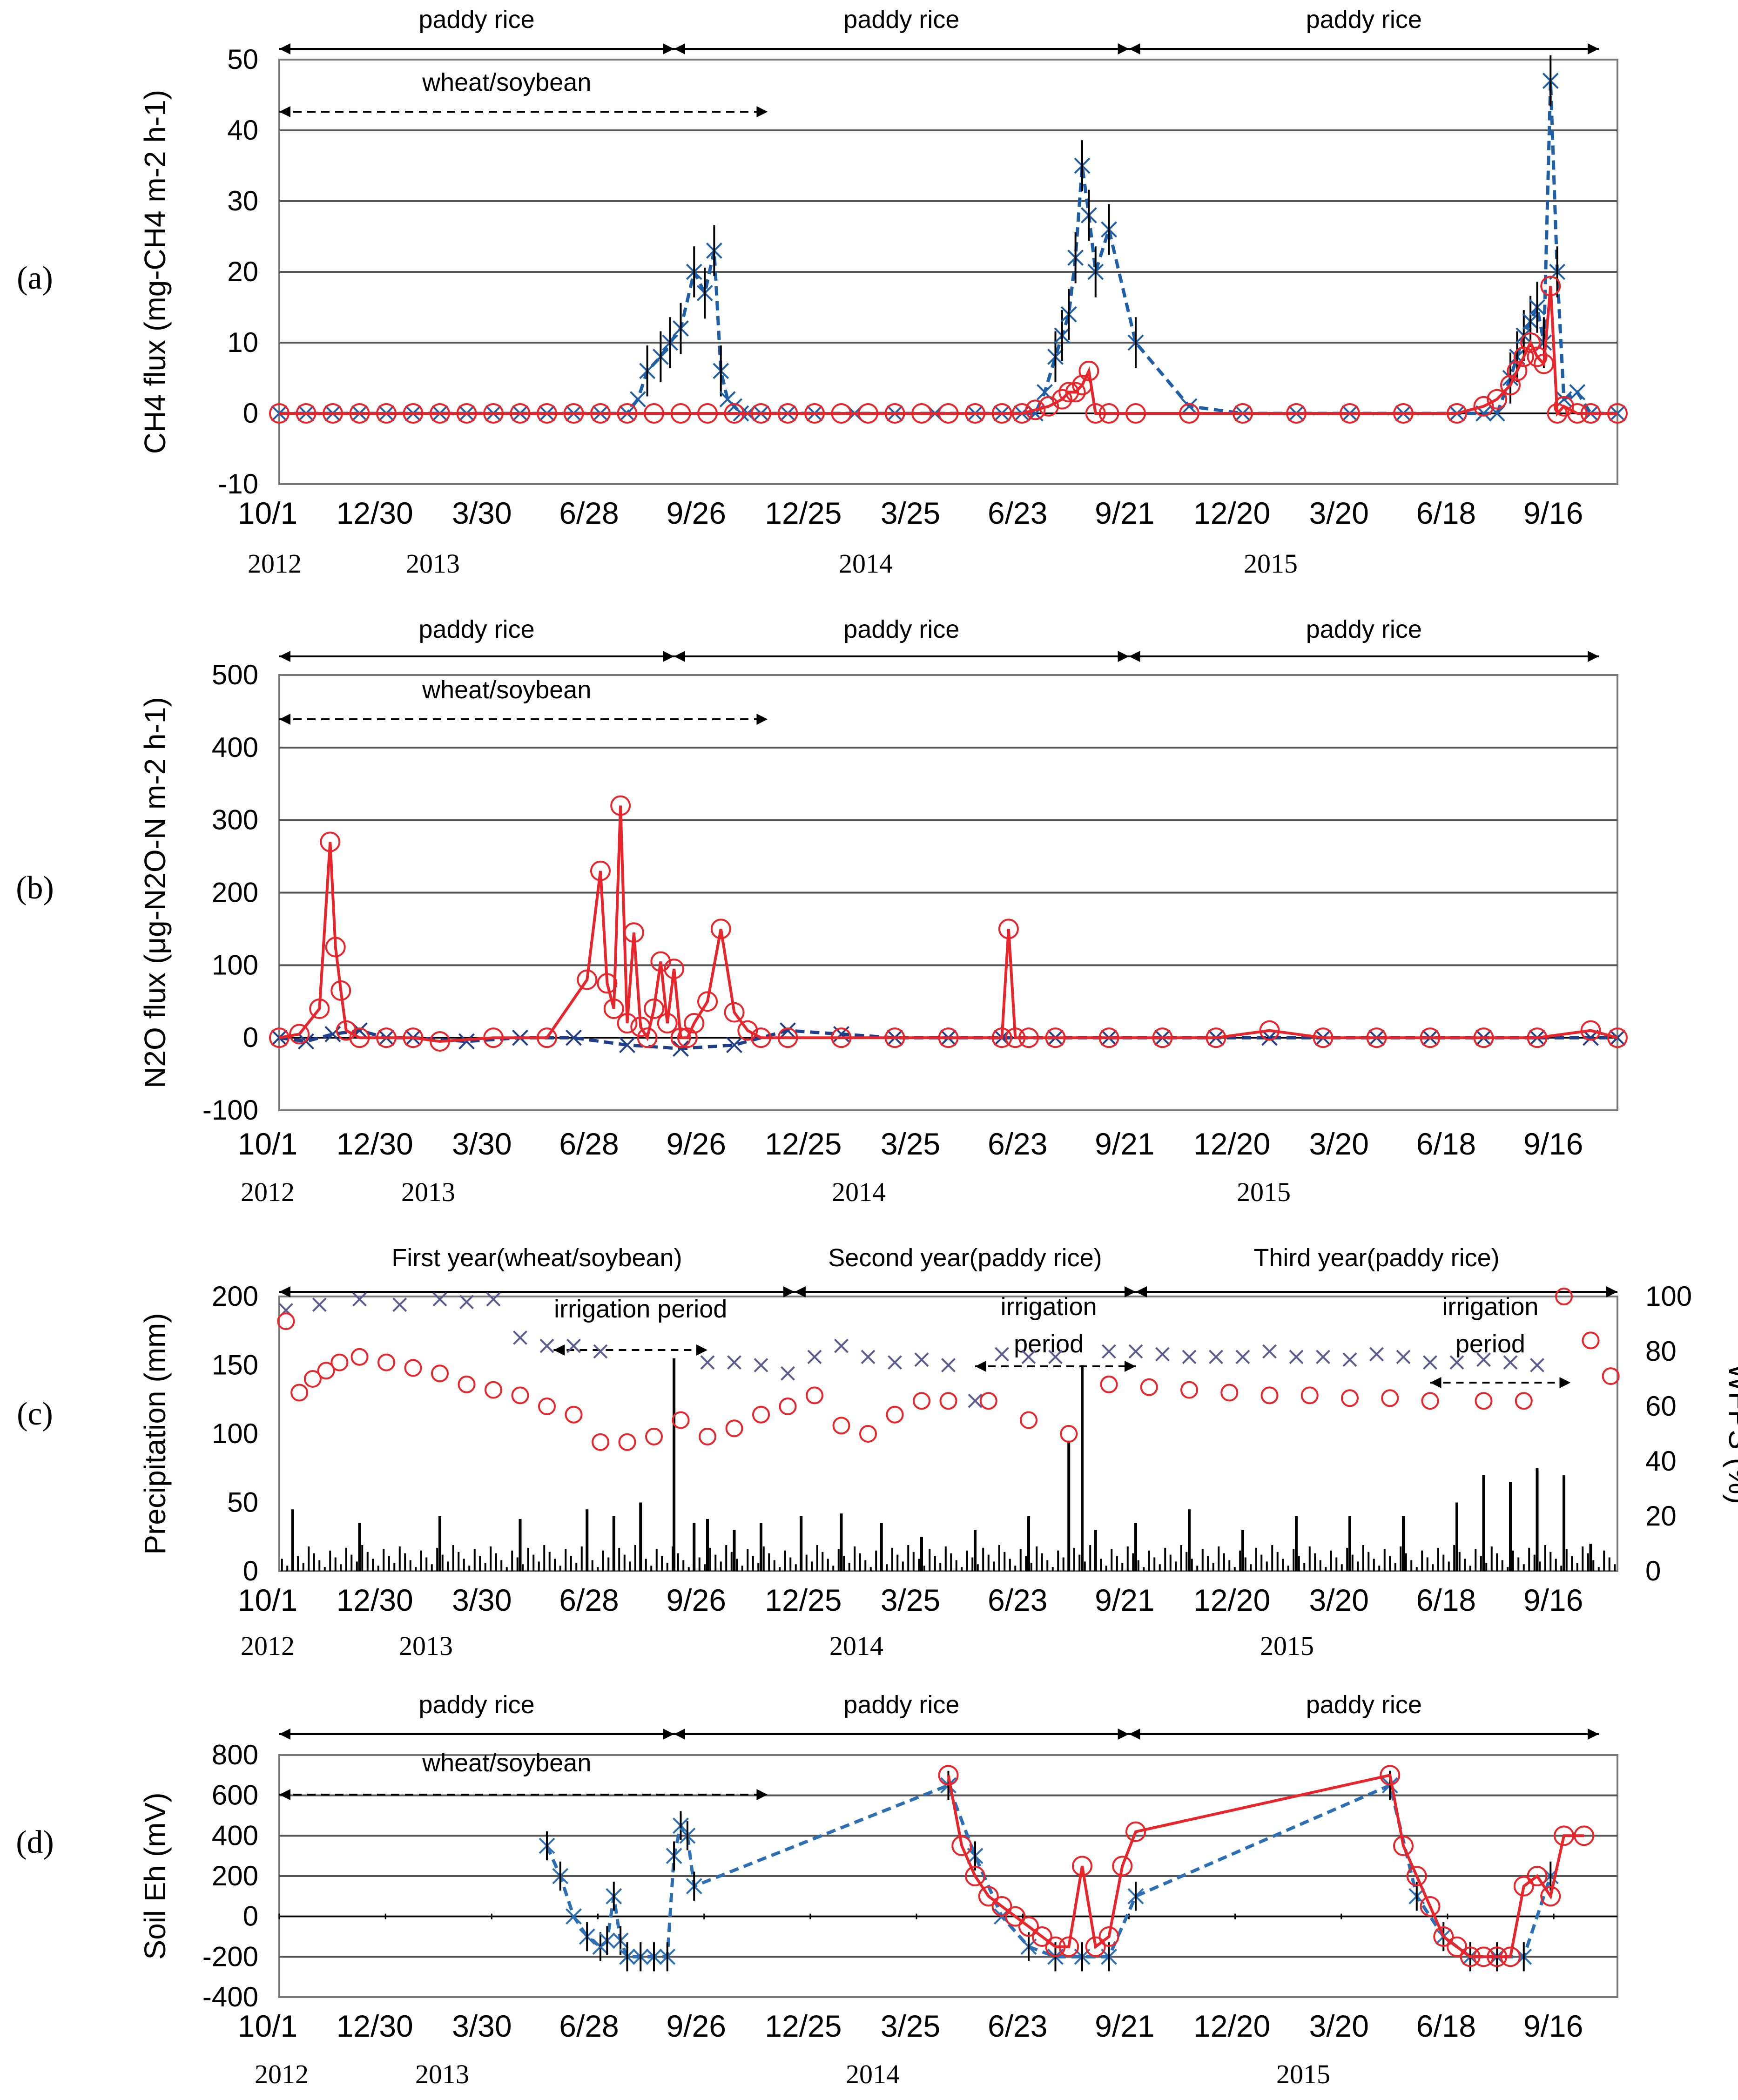 The height and width of the screenshot is (2100, 1738). Describe the element at coordinates (1661, 1407) in the screenshot. I see `y2-tick-label: 60` at that location.